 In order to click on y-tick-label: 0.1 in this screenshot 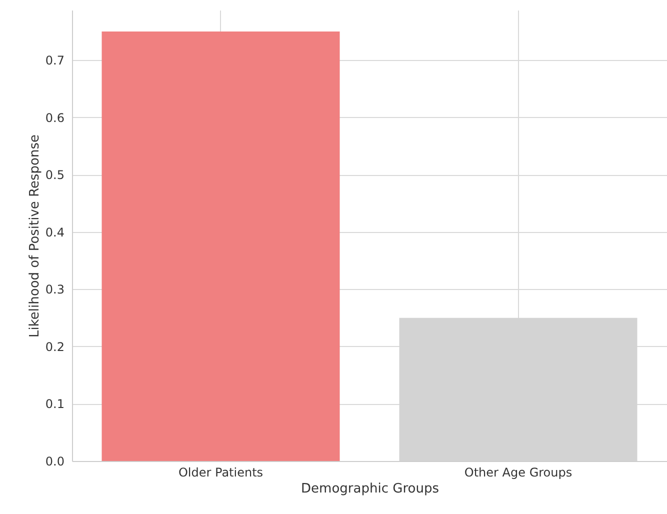, I will do `click(54, 404)`.